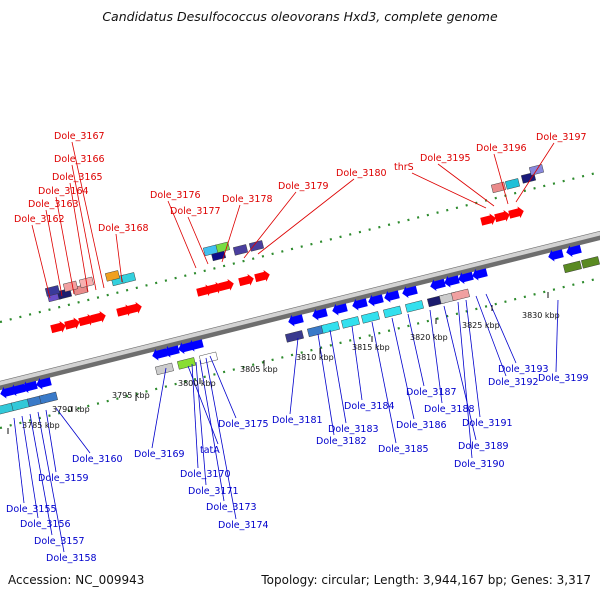  I want to click on scale-tick-label: 3830 kbp, so click(541, 315).